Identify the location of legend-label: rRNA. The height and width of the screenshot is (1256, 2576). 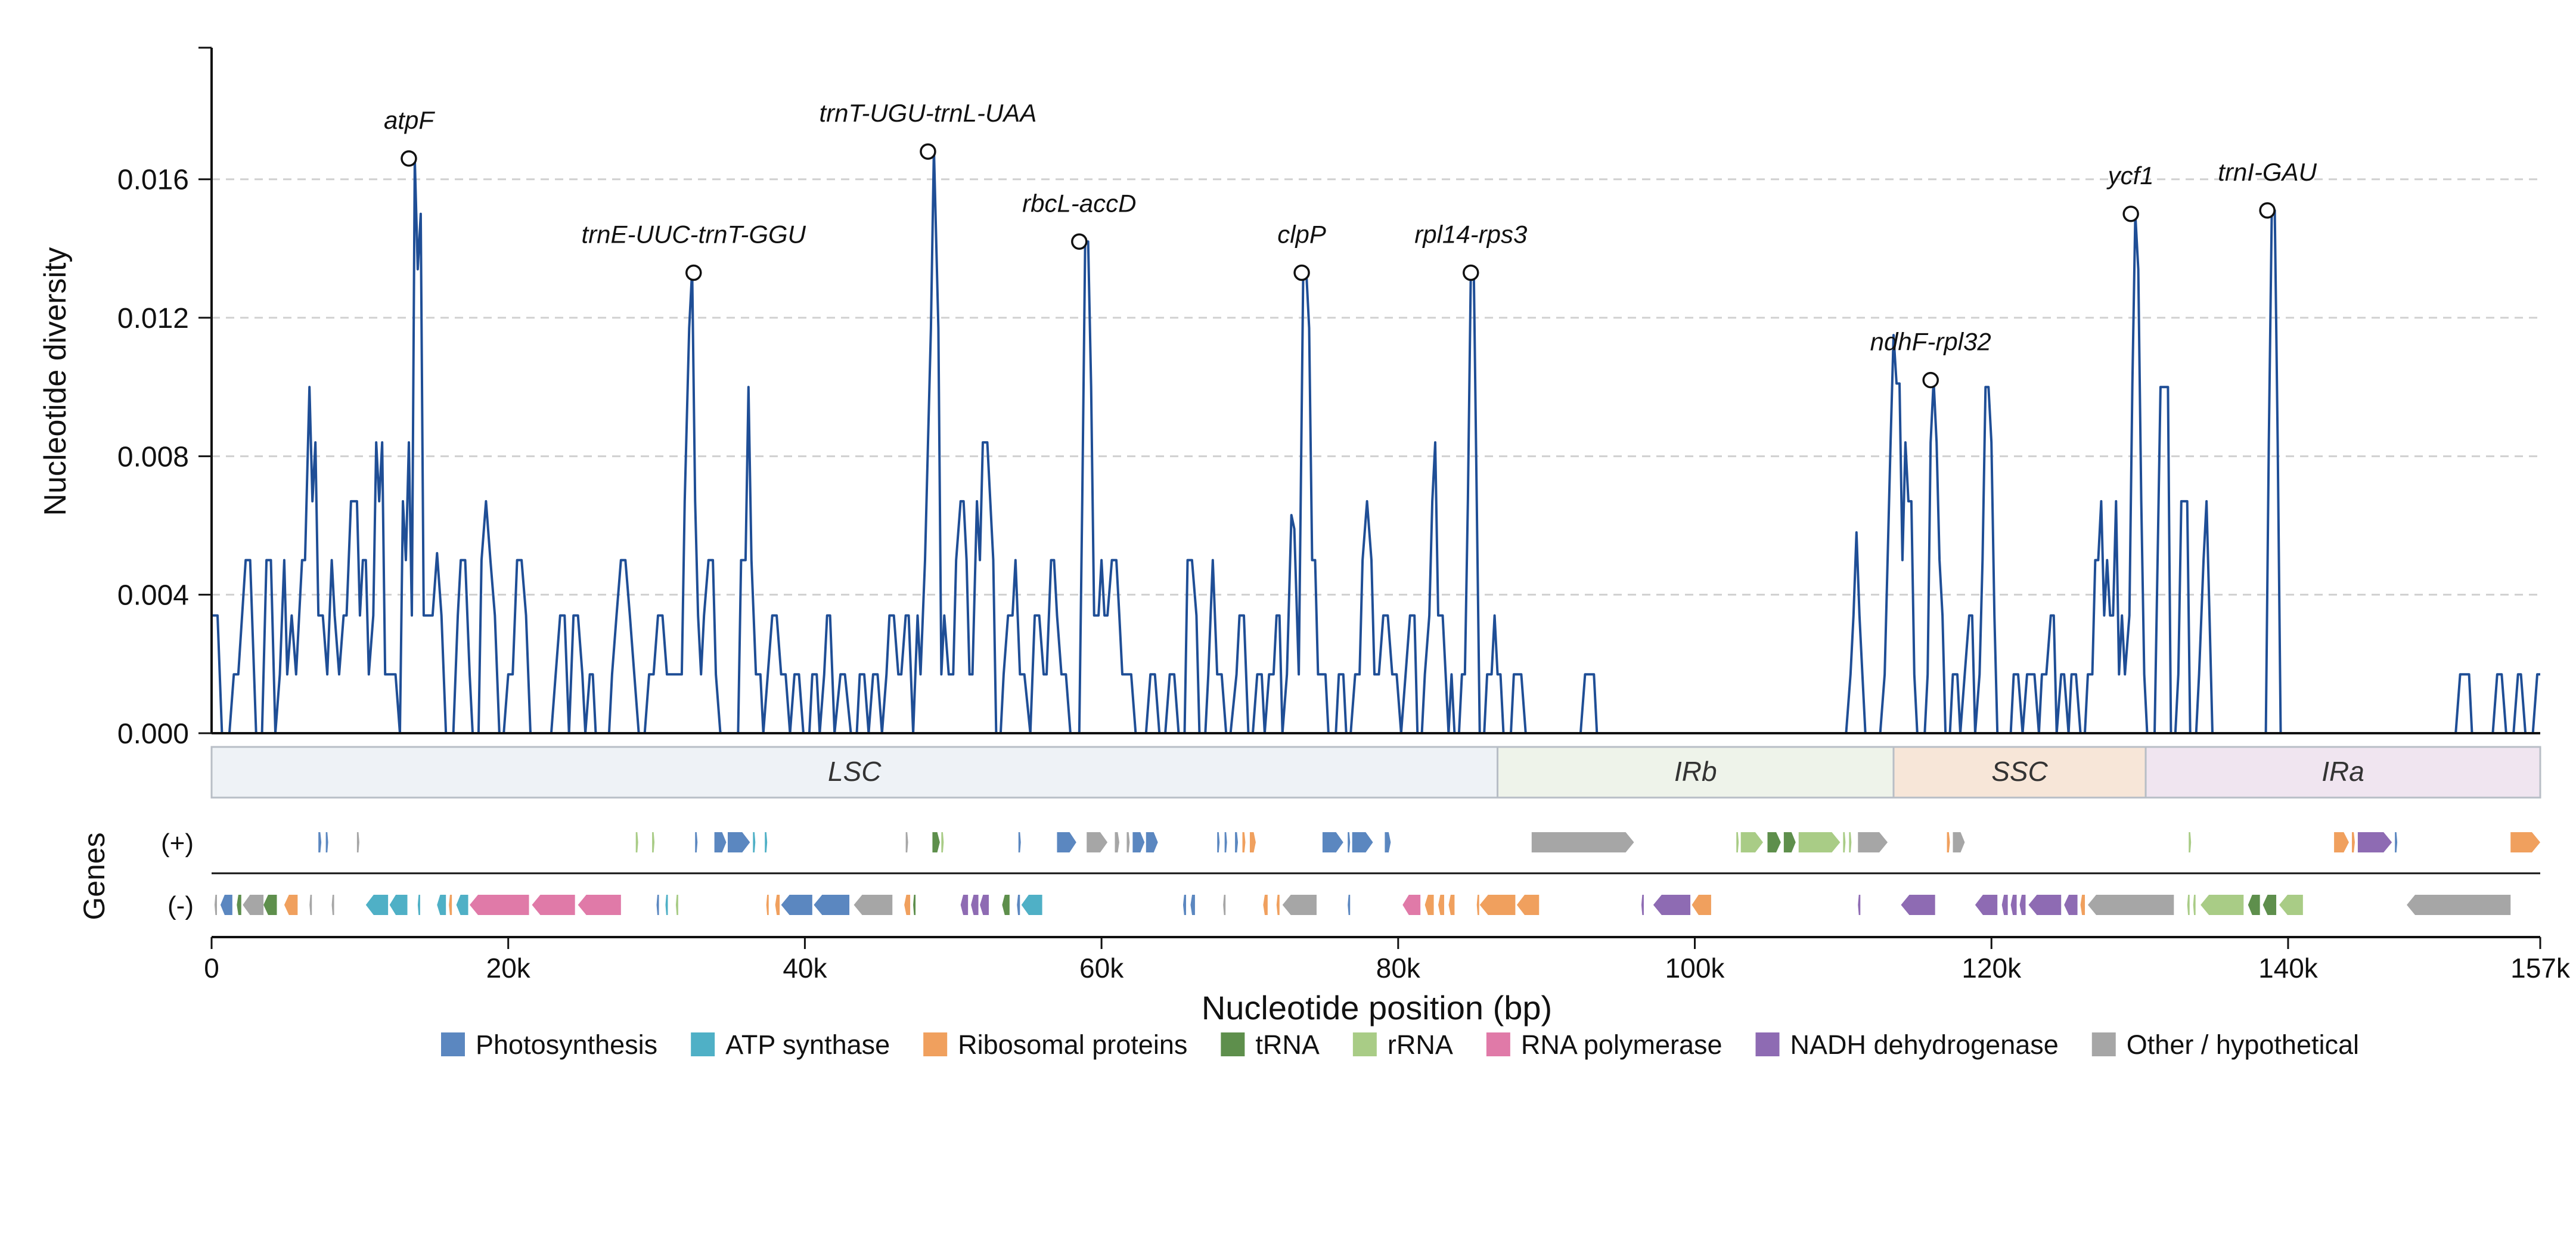
(1421, 1044).